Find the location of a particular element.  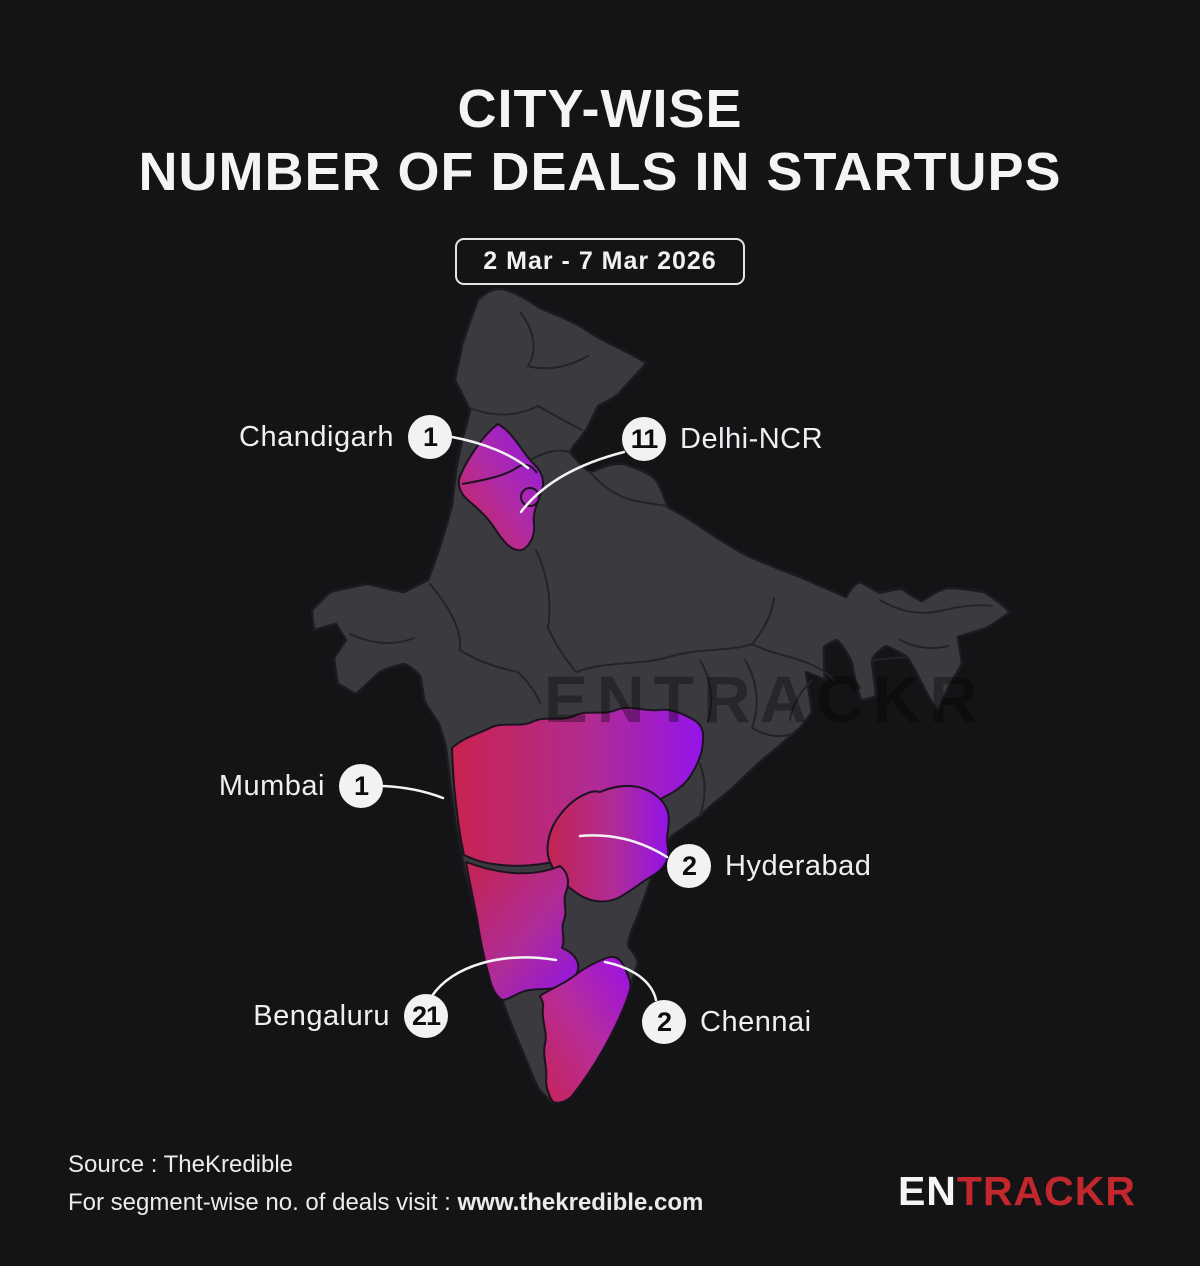

date-range-badge: 2 Mar - 7 Mar 2026 is located at coordinates (600, 262).